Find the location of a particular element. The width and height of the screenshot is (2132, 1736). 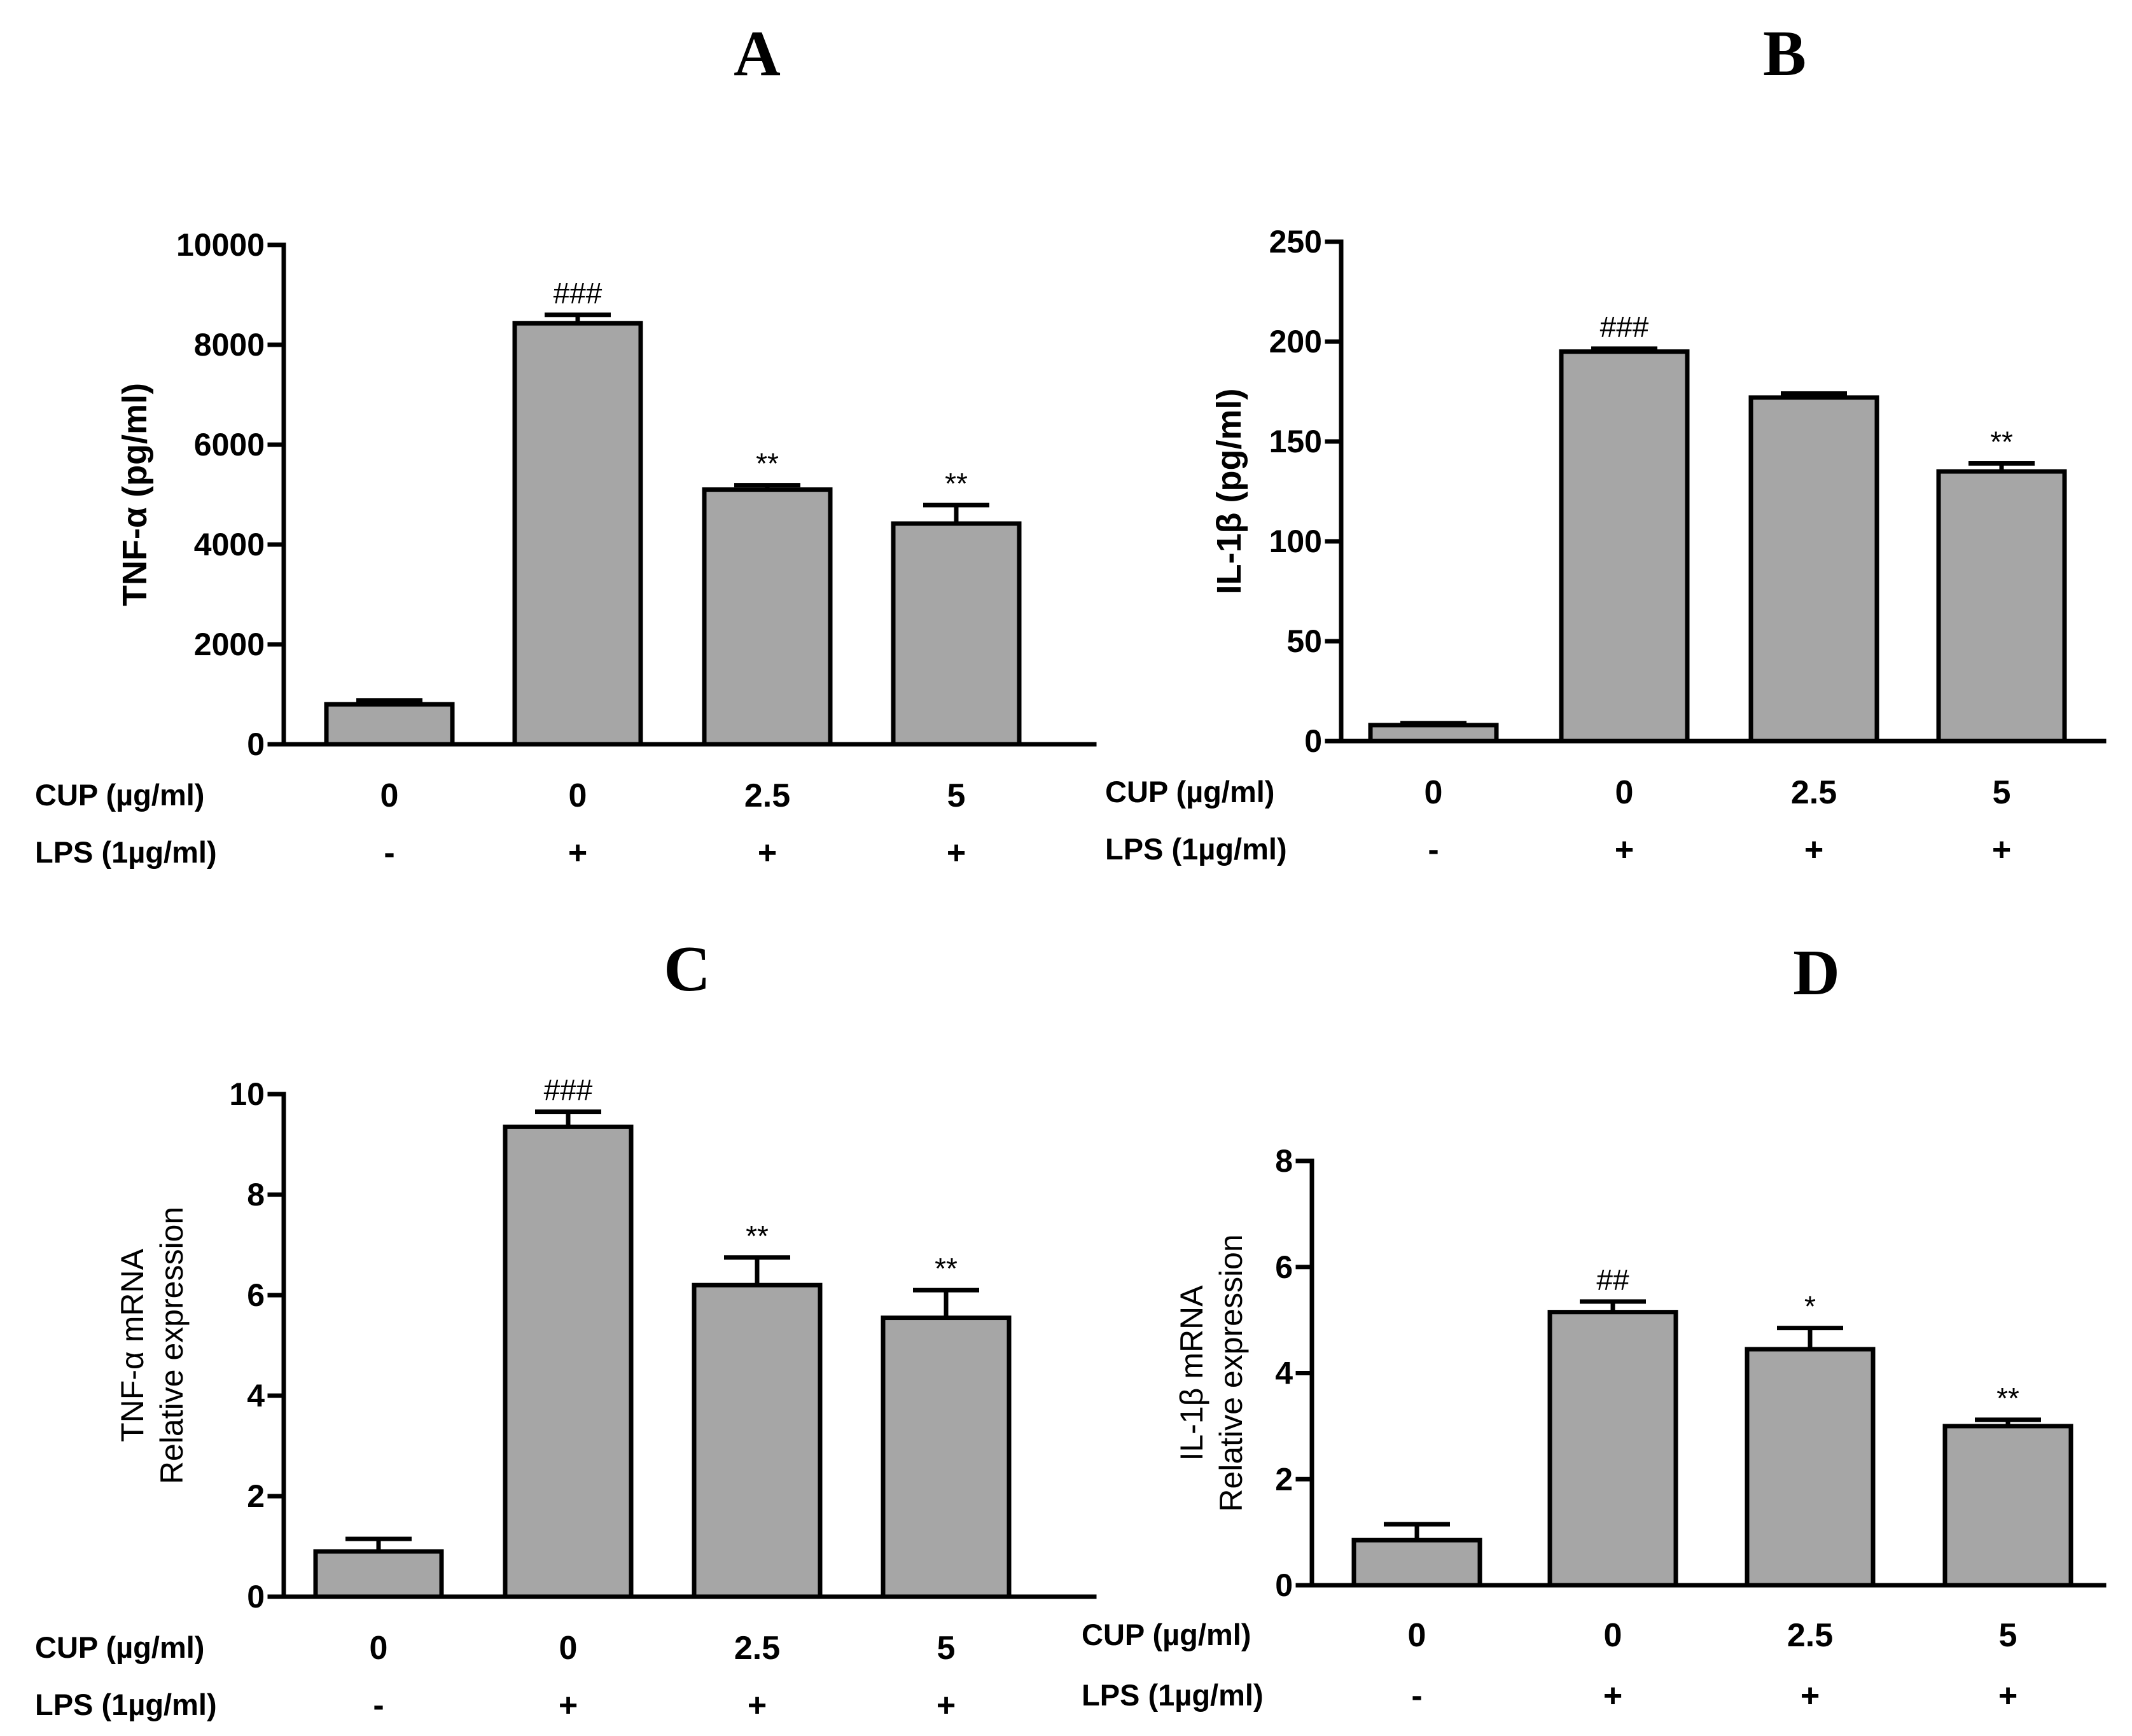

y-axis-label-line: TNF-α (pg/ml) is located at coordinates (135, 494).